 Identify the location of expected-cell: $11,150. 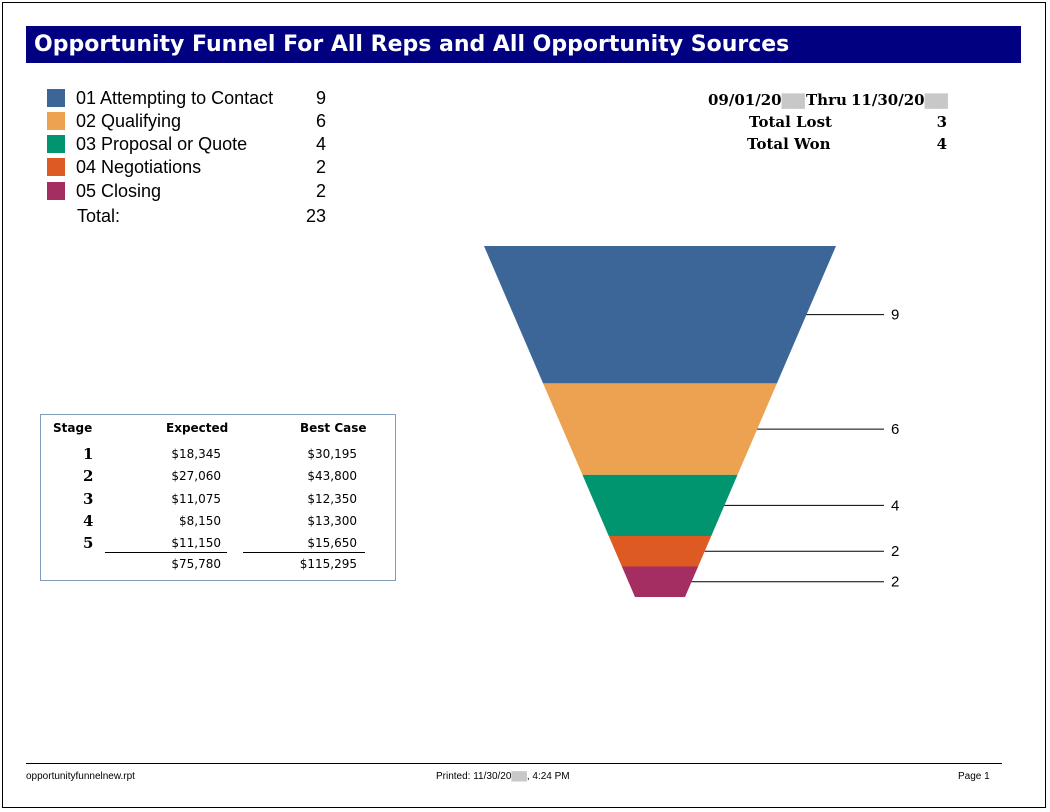
(196, 543).